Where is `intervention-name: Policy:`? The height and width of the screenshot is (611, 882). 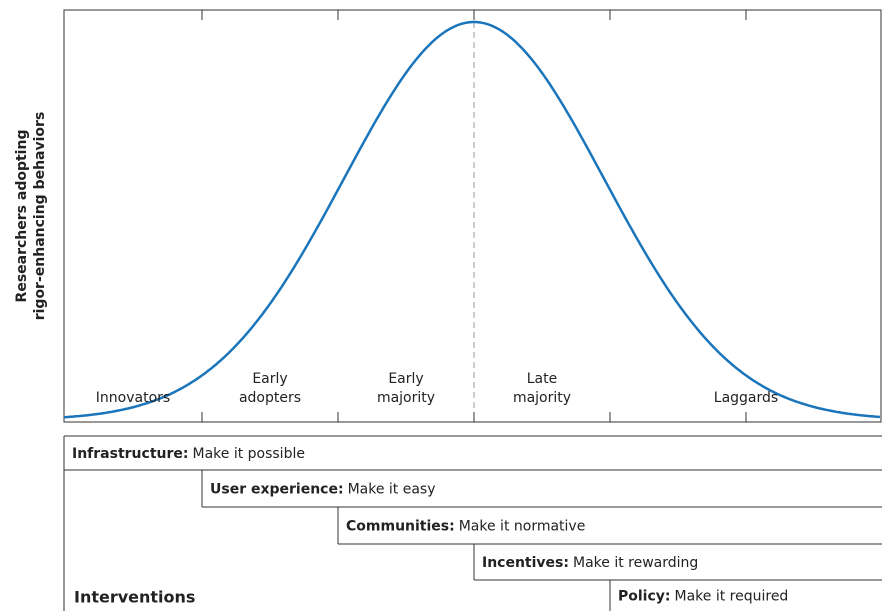 intervention-name: Policy: is located at coordinates (644, 597).